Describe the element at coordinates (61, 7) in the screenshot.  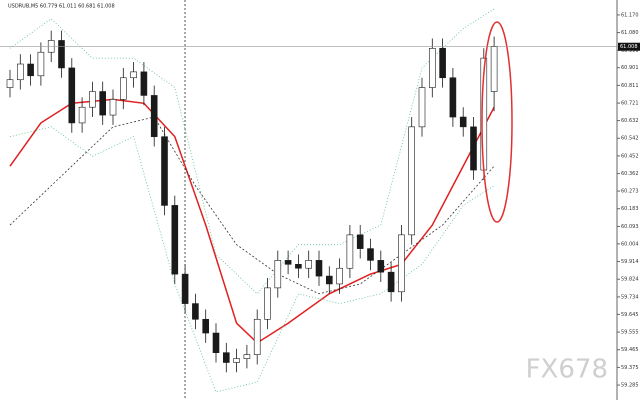
I see `chart-header: USDRUB,M5 60.779 61.011 60.681 61.008` at that location.